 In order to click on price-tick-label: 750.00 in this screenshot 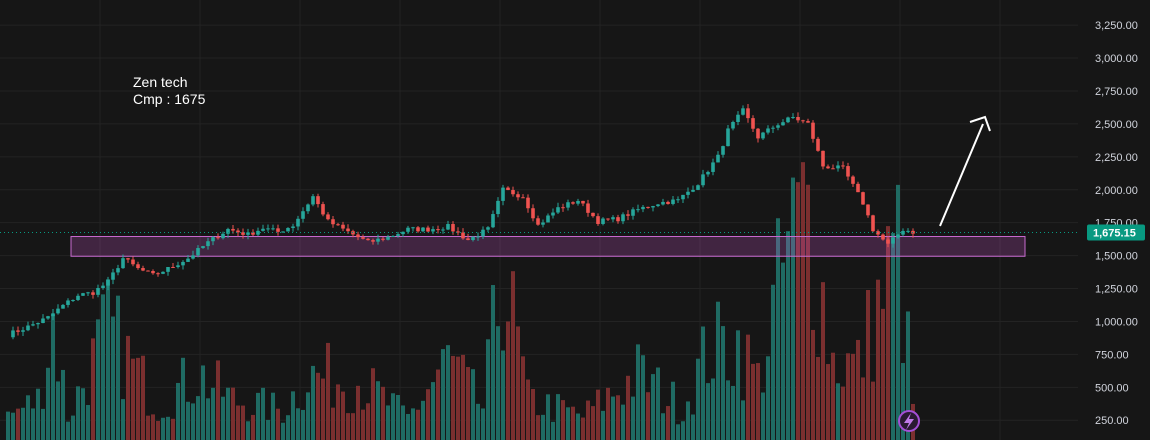, I will do `click(1112, 355)`.